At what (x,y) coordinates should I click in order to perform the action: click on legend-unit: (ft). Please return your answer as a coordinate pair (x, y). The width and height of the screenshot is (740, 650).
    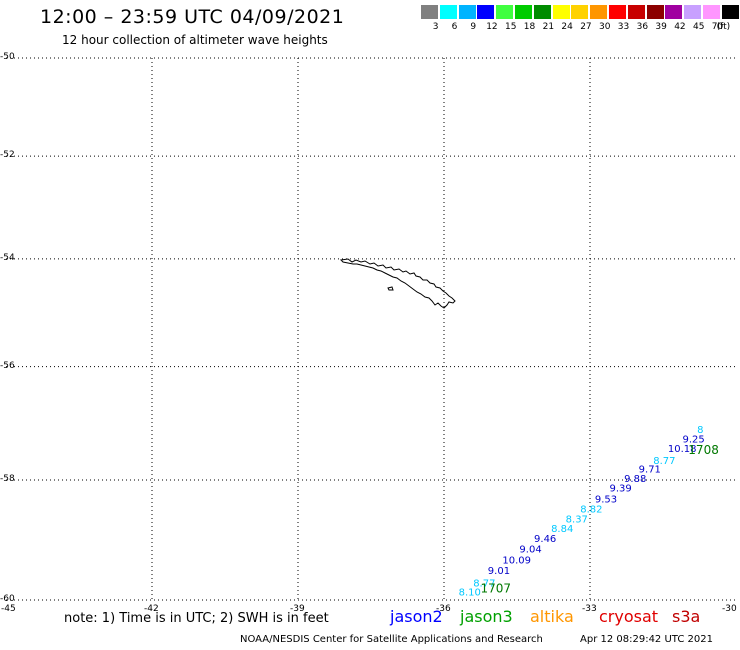
    Looking at the image, I should click on (723, 27).